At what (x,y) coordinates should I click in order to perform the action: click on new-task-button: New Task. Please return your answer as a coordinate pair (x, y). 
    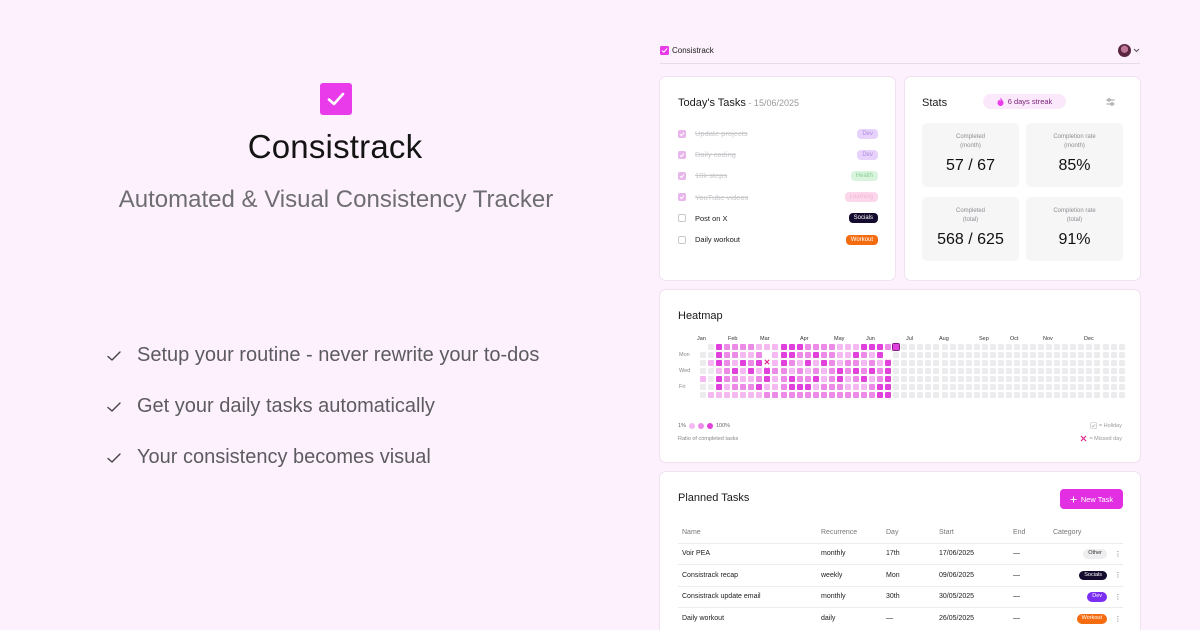
    Looking at the image, I should click on (1091, 499).